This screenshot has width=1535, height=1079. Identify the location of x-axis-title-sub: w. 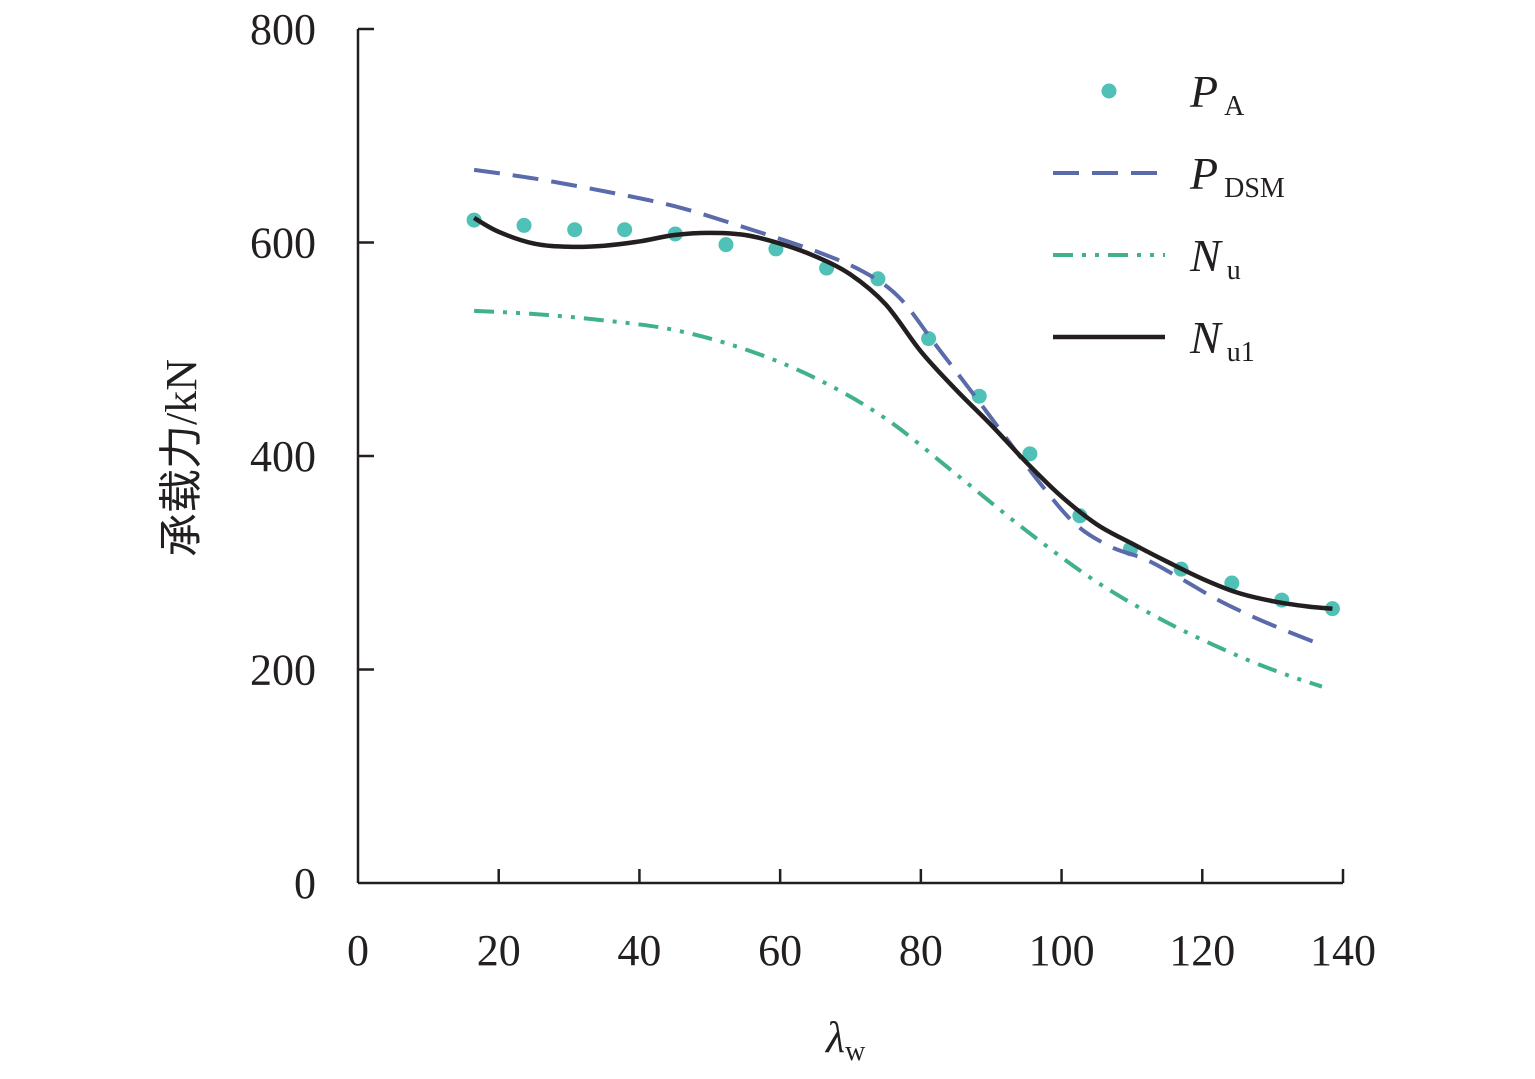
(855, 1051).